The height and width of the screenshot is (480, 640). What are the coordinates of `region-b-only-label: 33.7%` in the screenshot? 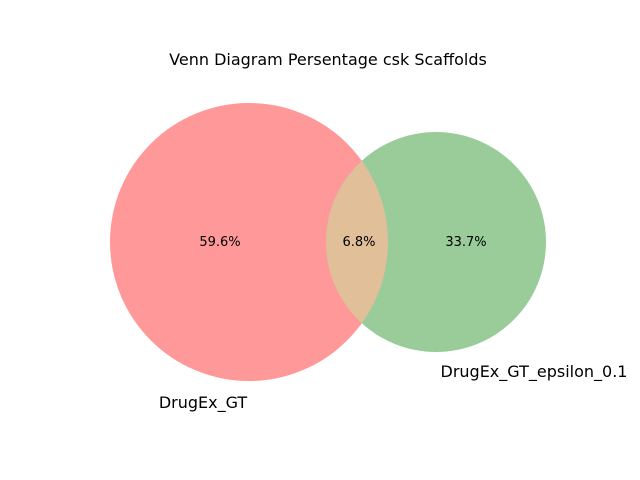 It's located at (465, 242).